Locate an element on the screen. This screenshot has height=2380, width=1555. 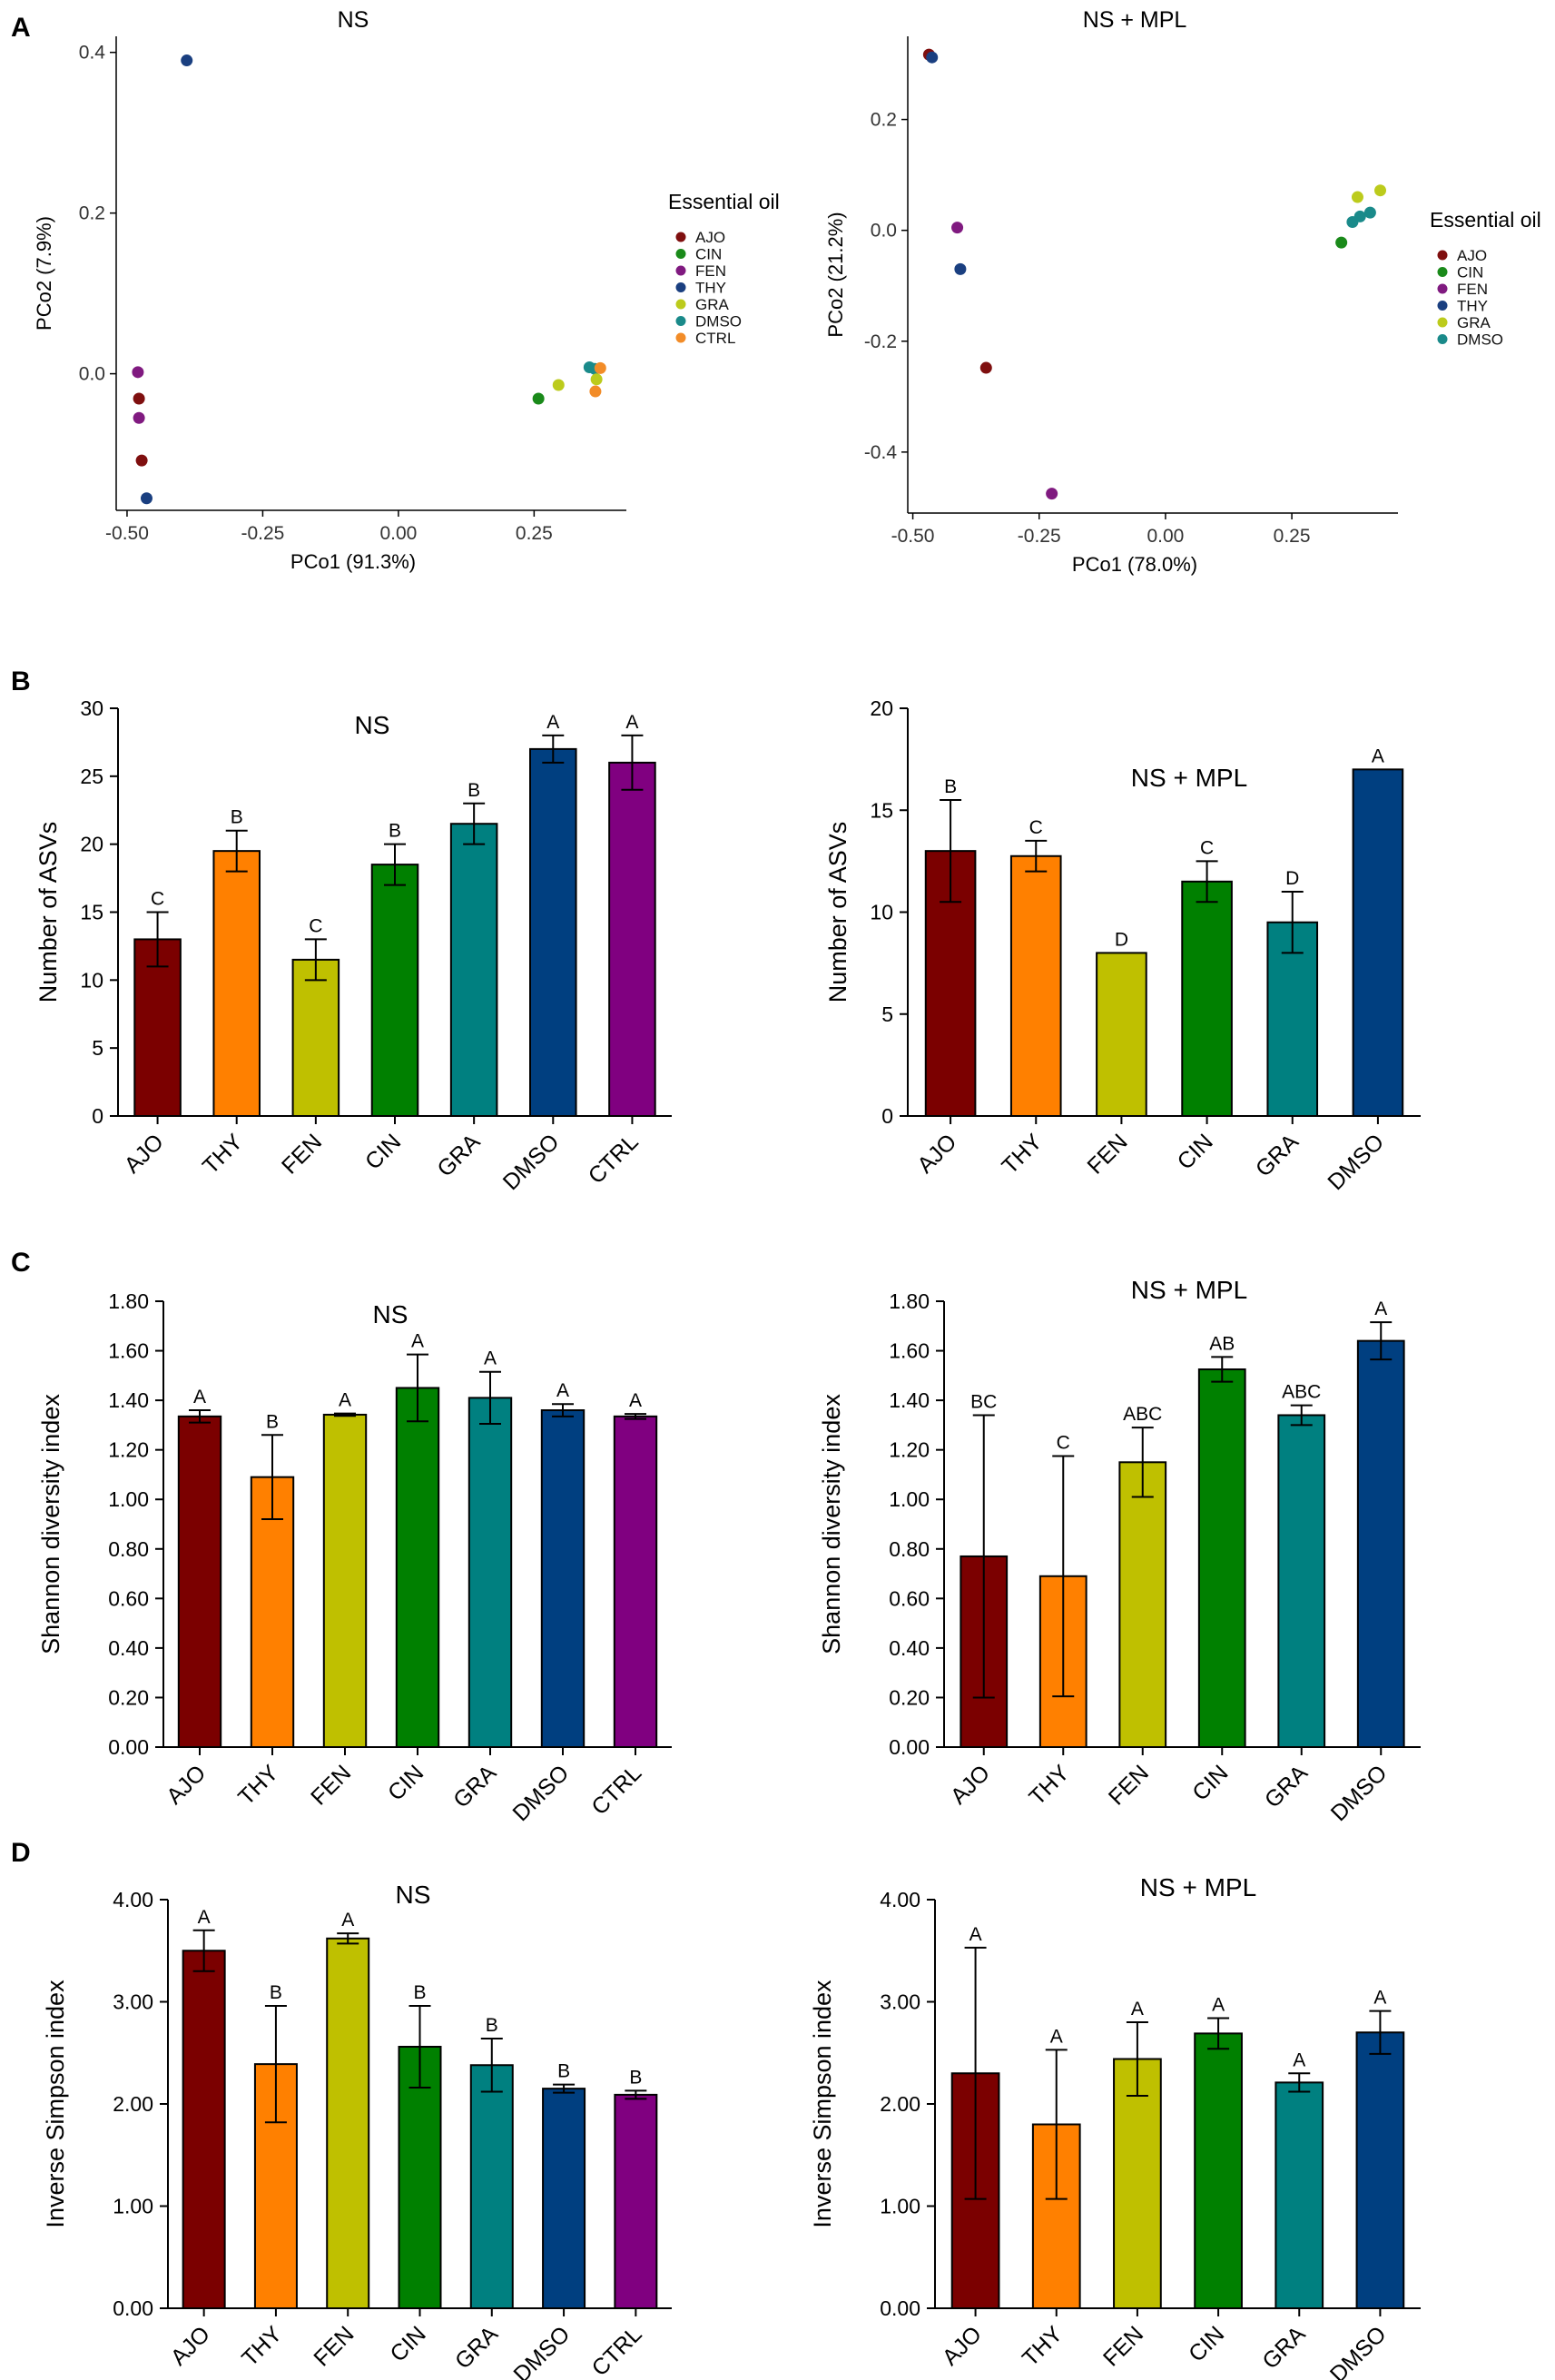
y-tick-label: 25 is located at coordinates (91, 777).